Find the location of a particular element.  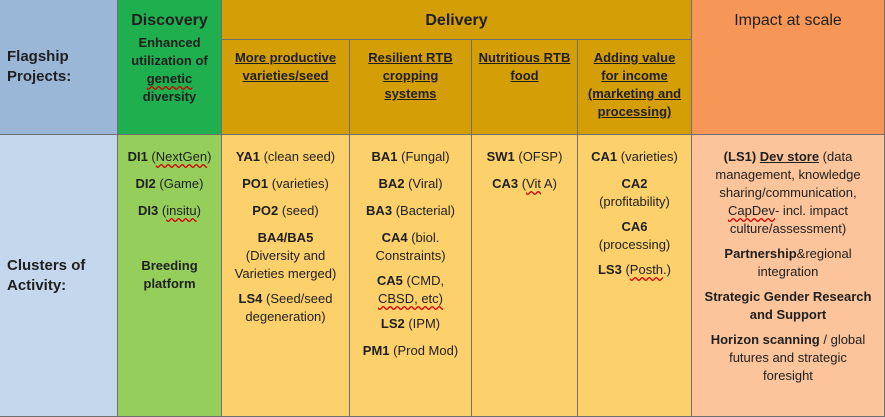

cluster-item: LS3 (Posth.) is located at coordinates (634, 270).